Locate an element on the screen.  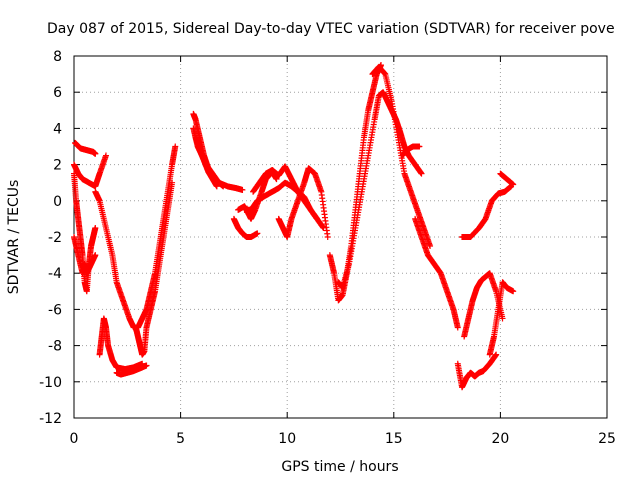
x-tick-label: 25 is located at coordinates (607, 439).